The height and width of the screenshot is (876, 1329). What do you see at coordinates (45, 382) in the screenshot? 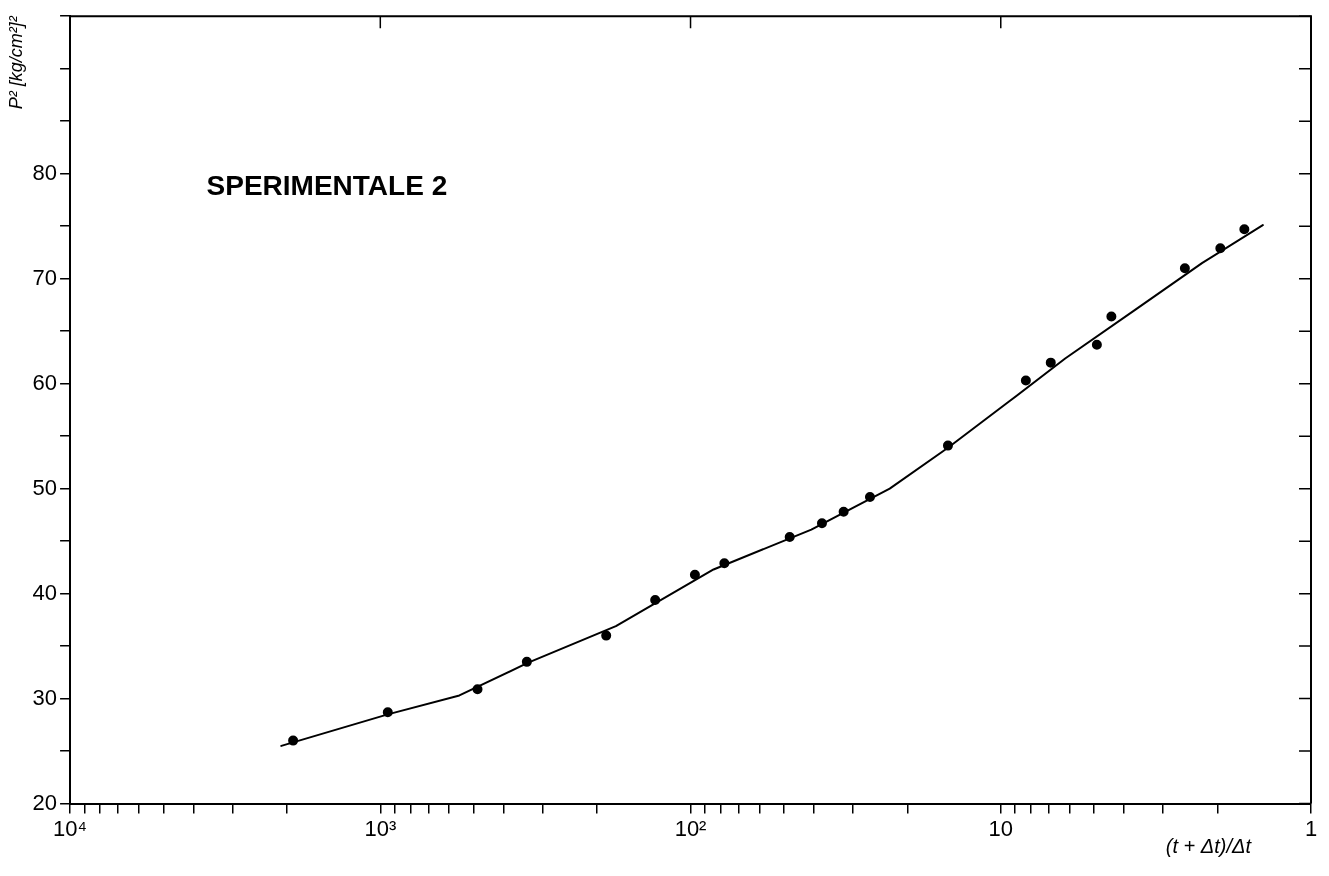
I see `y-tick-label: 60` at bounding box center [45, 382].